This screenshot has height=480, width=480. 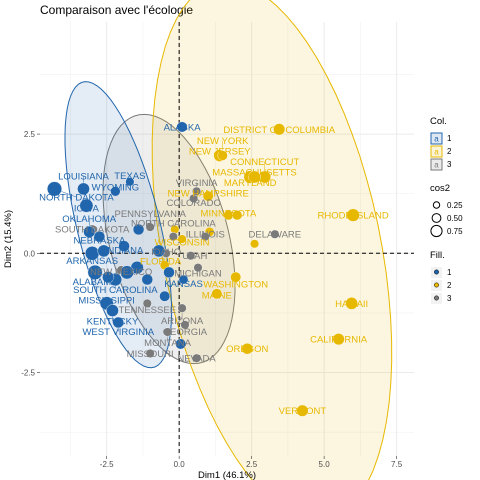 I want to click on data-label: VERMONT, so click(x=303, y=411).